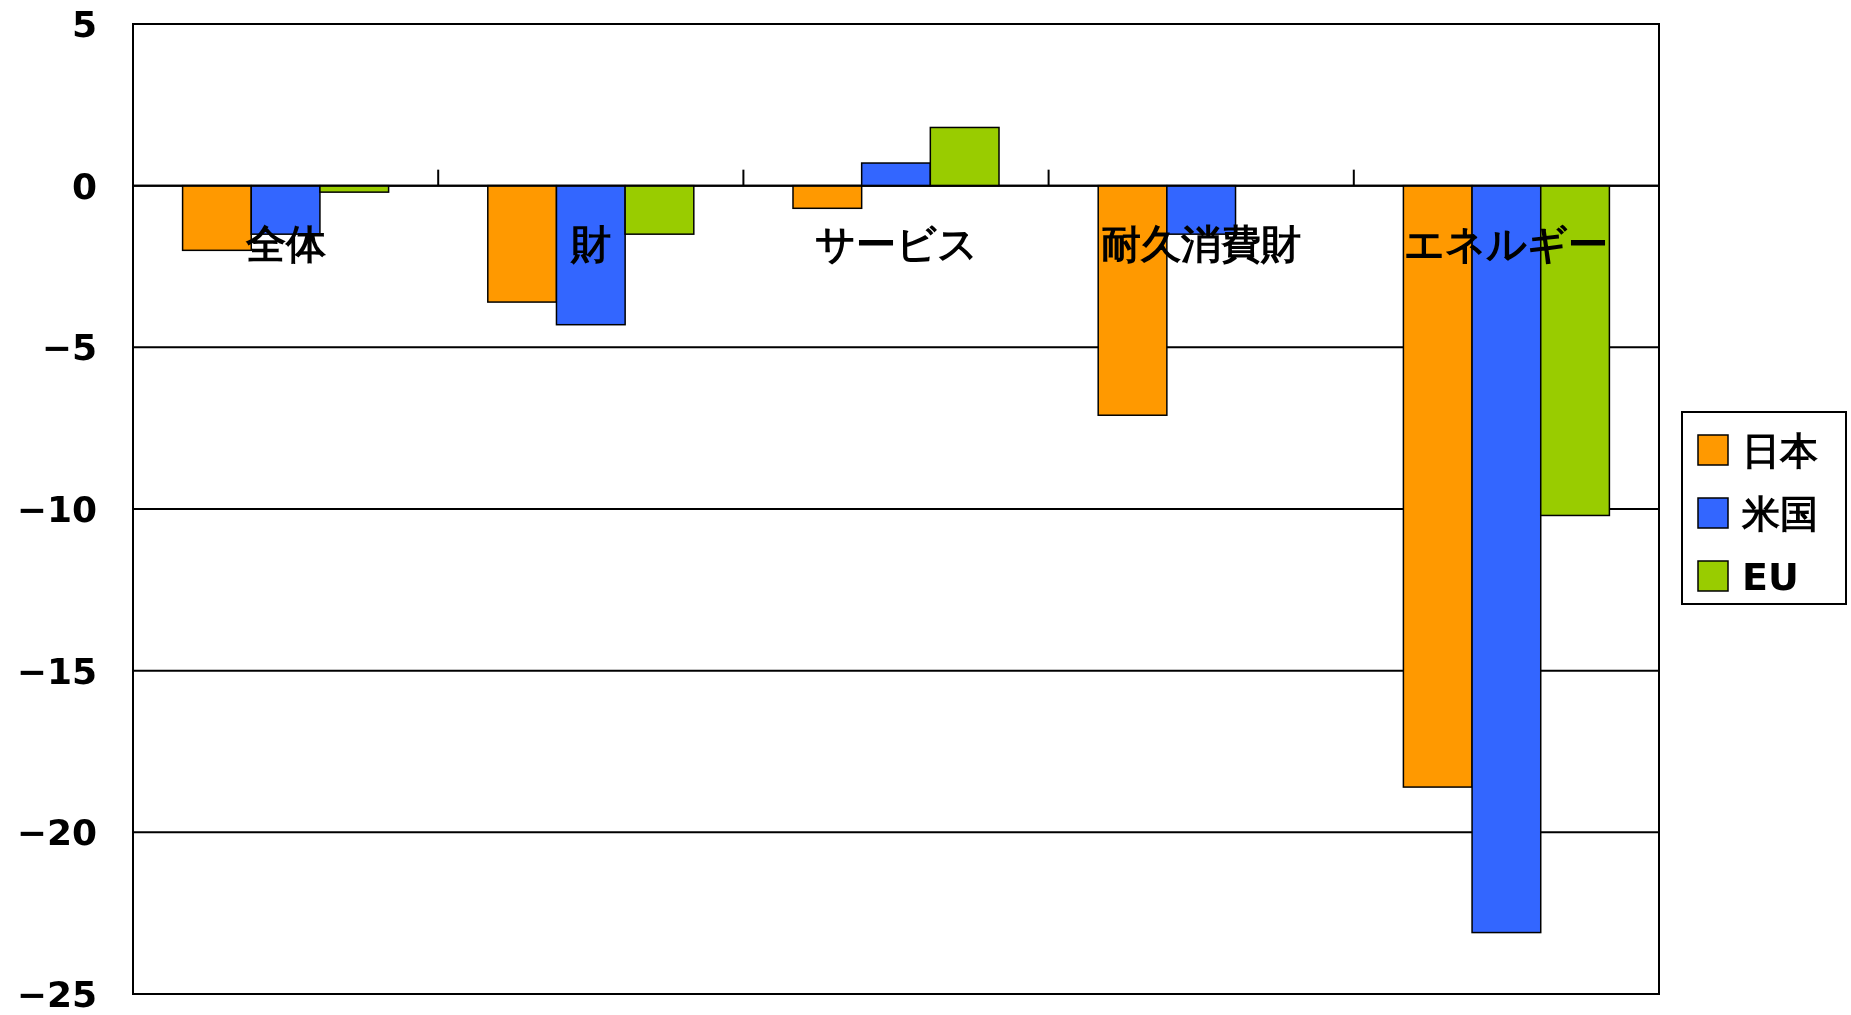 The width and height of the screenshot is (1851, 1015). What do you see at coordinates (84, 186) in the screenshot?
I see `y-tick-label: 0` at bounding box center [84, 186].